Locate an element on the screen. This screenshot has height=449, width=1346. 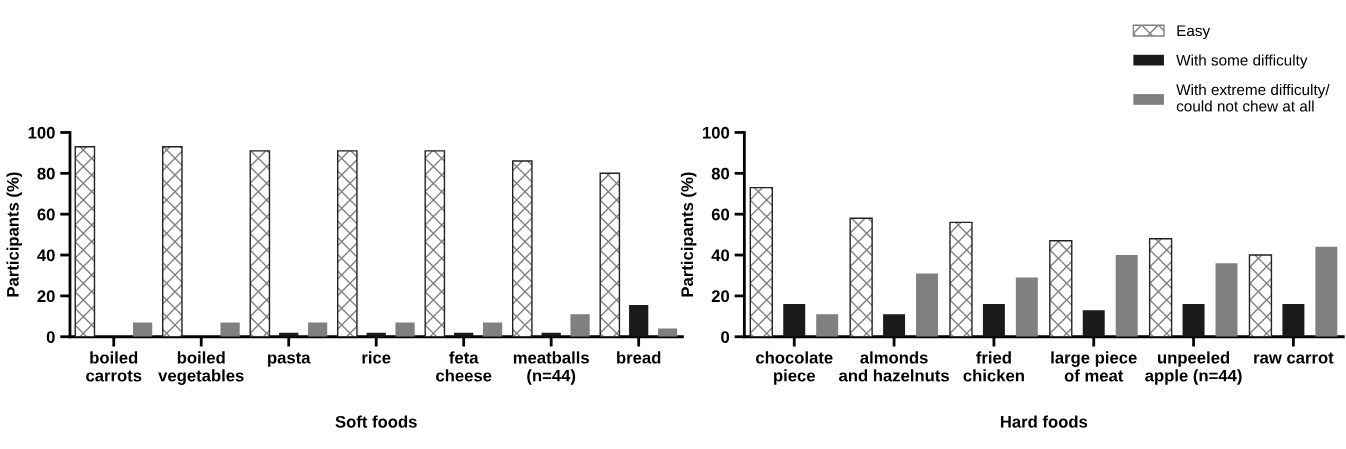
x-tick-label: pasta is located at coordinates (289, 359).